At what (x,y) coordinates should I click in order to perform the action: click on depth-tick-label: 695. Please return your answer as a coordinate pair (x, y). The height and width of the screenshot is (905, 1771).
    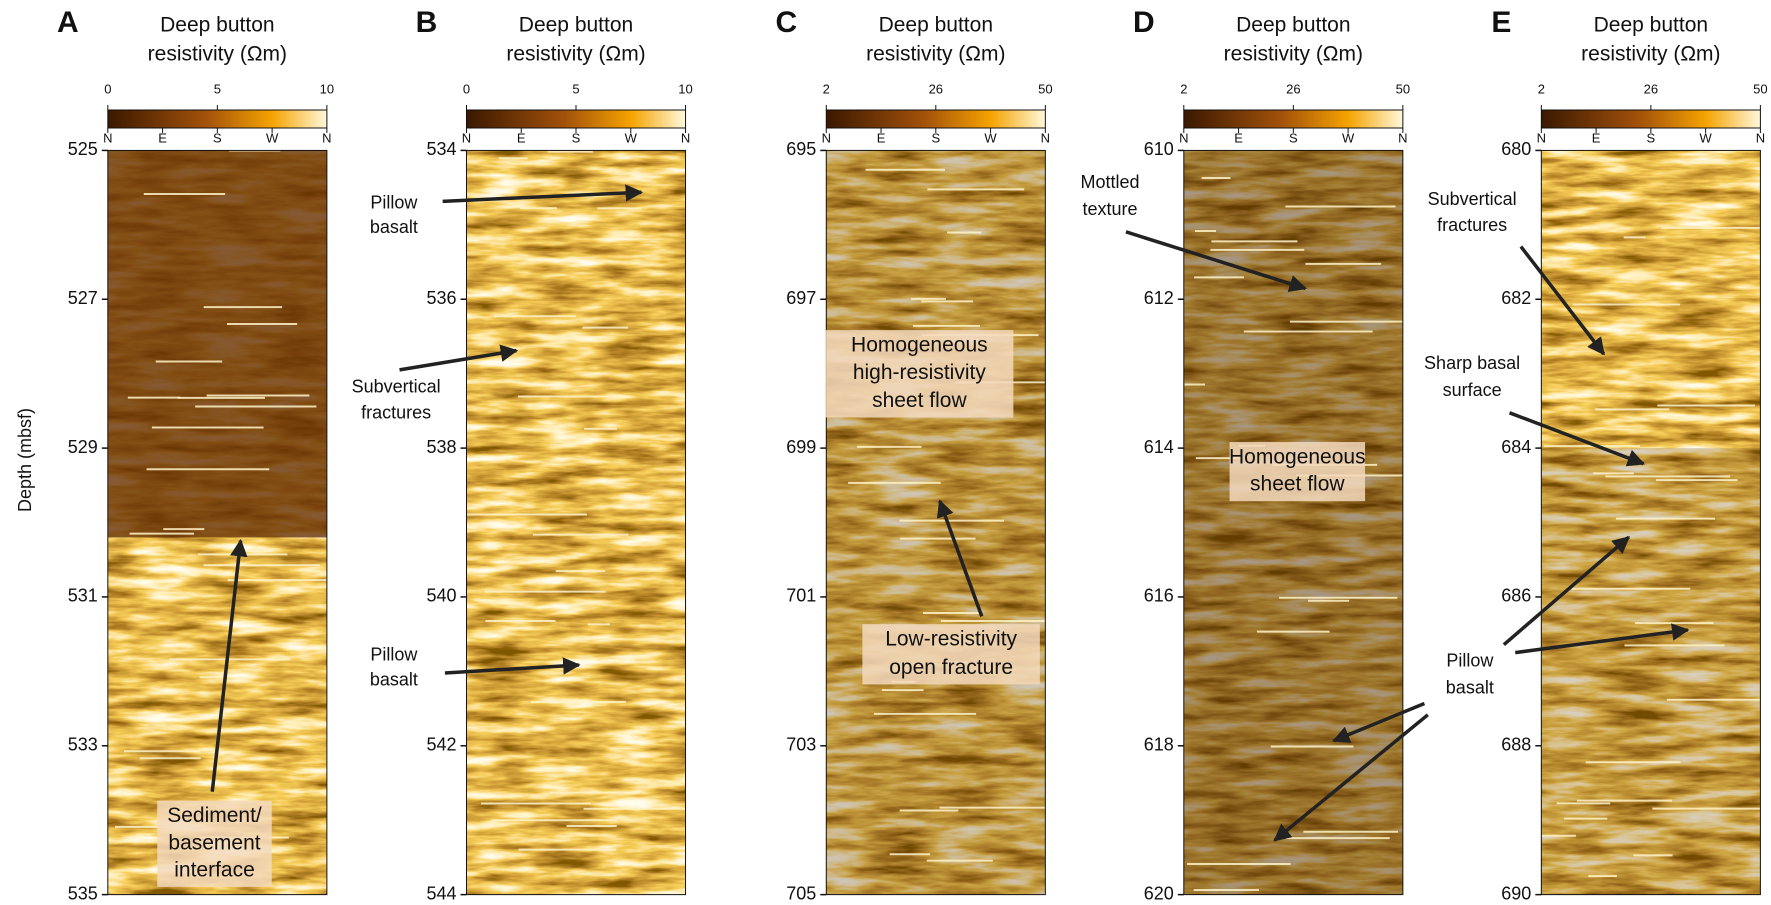
    Looking at the image, I should click on (801, 149).